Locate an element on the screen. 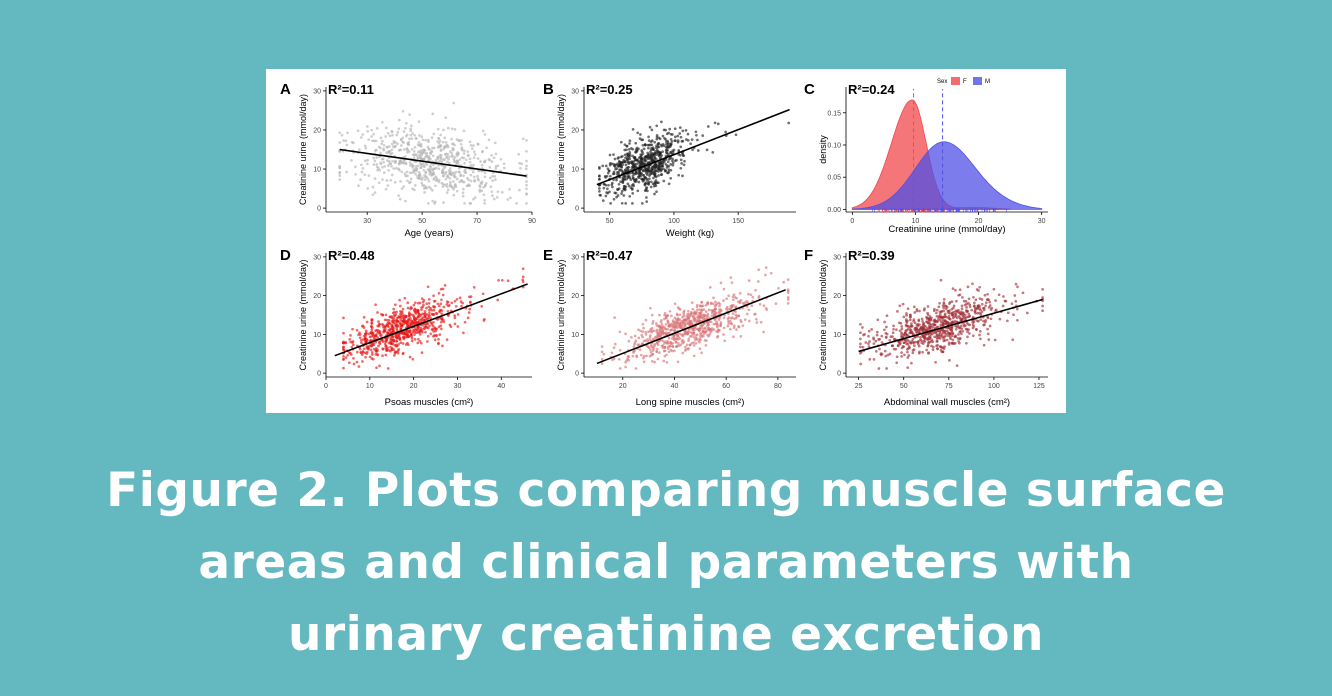 This screenshot has width=1332, height=696. caption-line-2: areas and clinical parameters with is located at coordinates (666, 562).